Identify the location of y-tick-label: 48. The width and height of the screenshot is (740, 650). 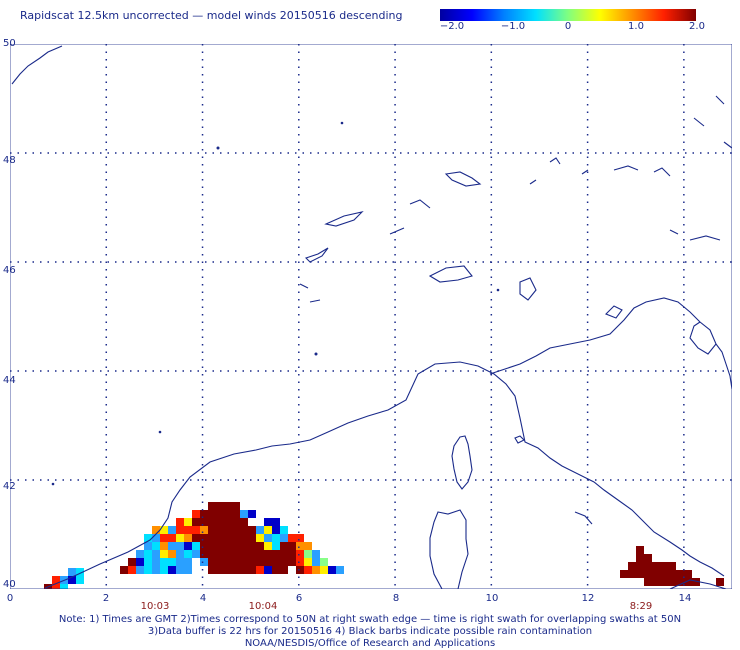
(9, 160).